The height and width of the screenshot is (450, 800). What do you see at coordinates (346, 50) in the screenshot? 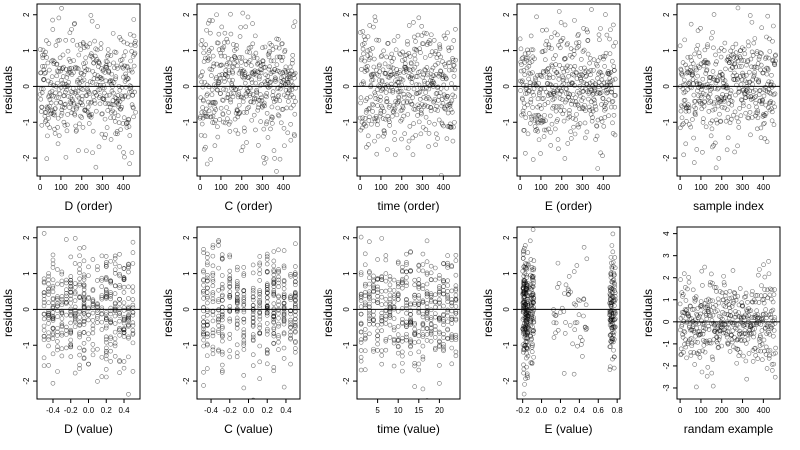
I see `y-tick-label: 1` at bounding box center [346, 50].